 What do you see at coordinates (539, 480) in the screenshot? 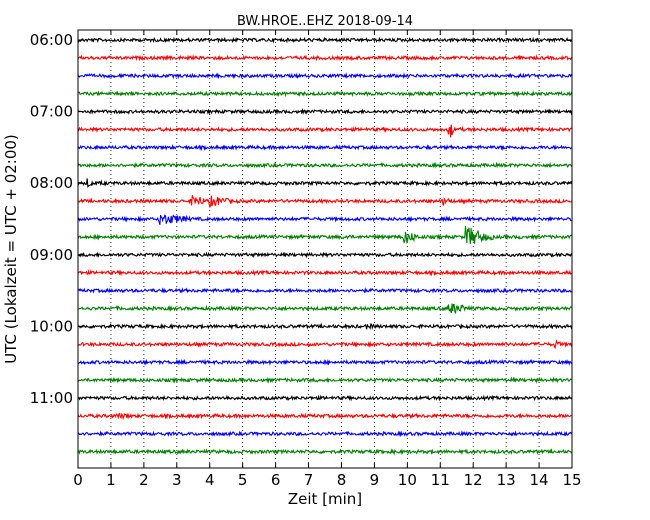
I see `x-tick-label: 14` at bounding box center [539, 480].